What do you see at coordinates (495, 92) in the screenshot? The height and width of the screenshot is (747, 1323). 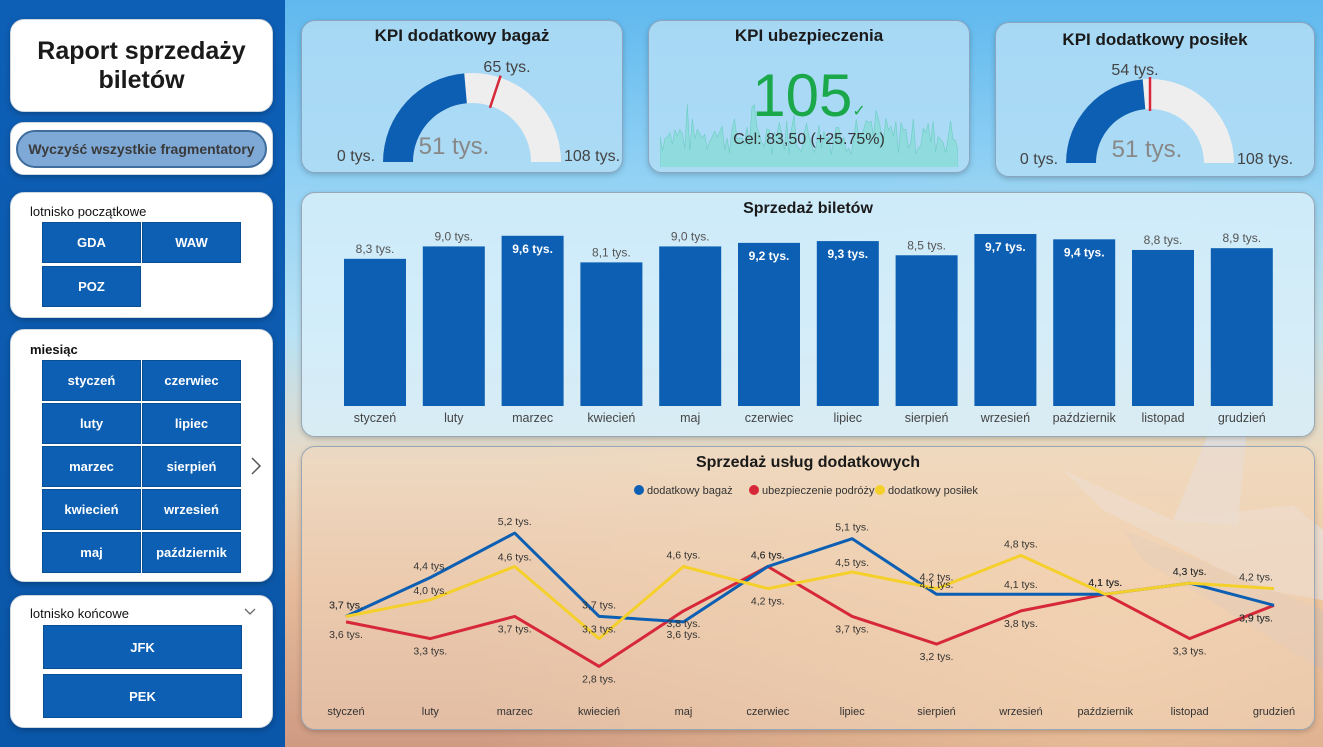 I see `gauge-target-marker` at bounding box center [495, 92].